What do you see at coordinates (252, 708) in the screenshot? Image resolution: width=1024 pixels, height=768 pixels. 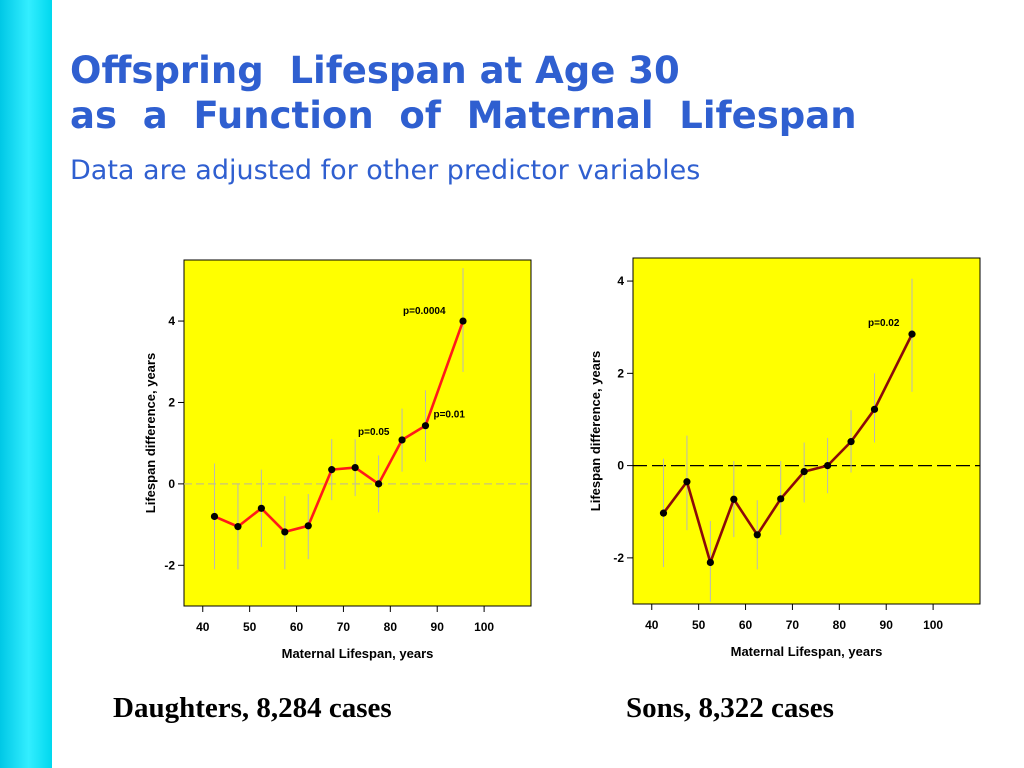 I see `daughters-caption: Daughters, 8,284 cases` at bounding box center [252, 708].